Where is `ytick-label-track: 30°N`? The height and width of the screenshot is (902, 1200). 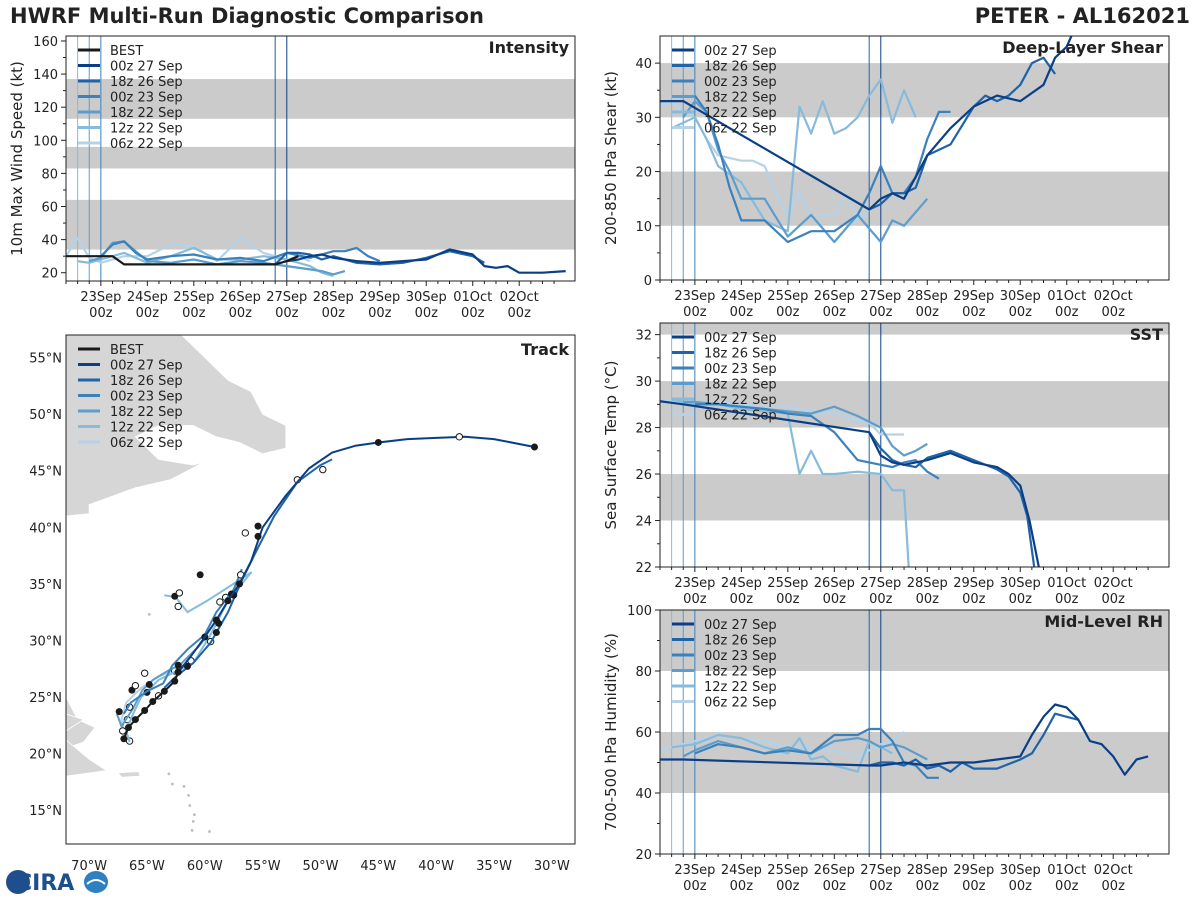 ytick-label-track: 30°N is located at coordinates (45, 641).